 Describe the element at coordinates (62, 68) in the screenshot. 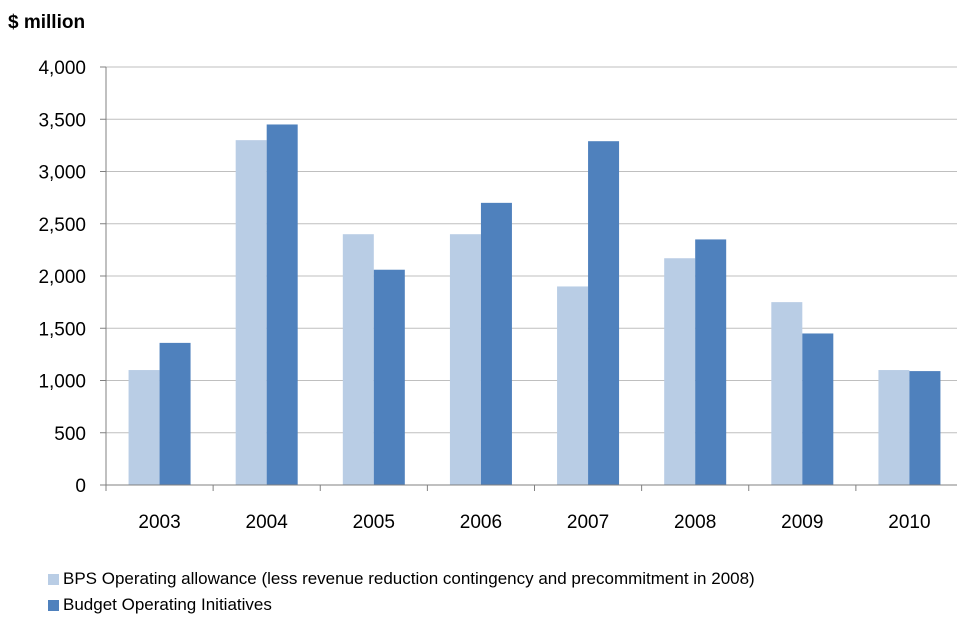

I see `y-tick-label: 4,000` at that location.